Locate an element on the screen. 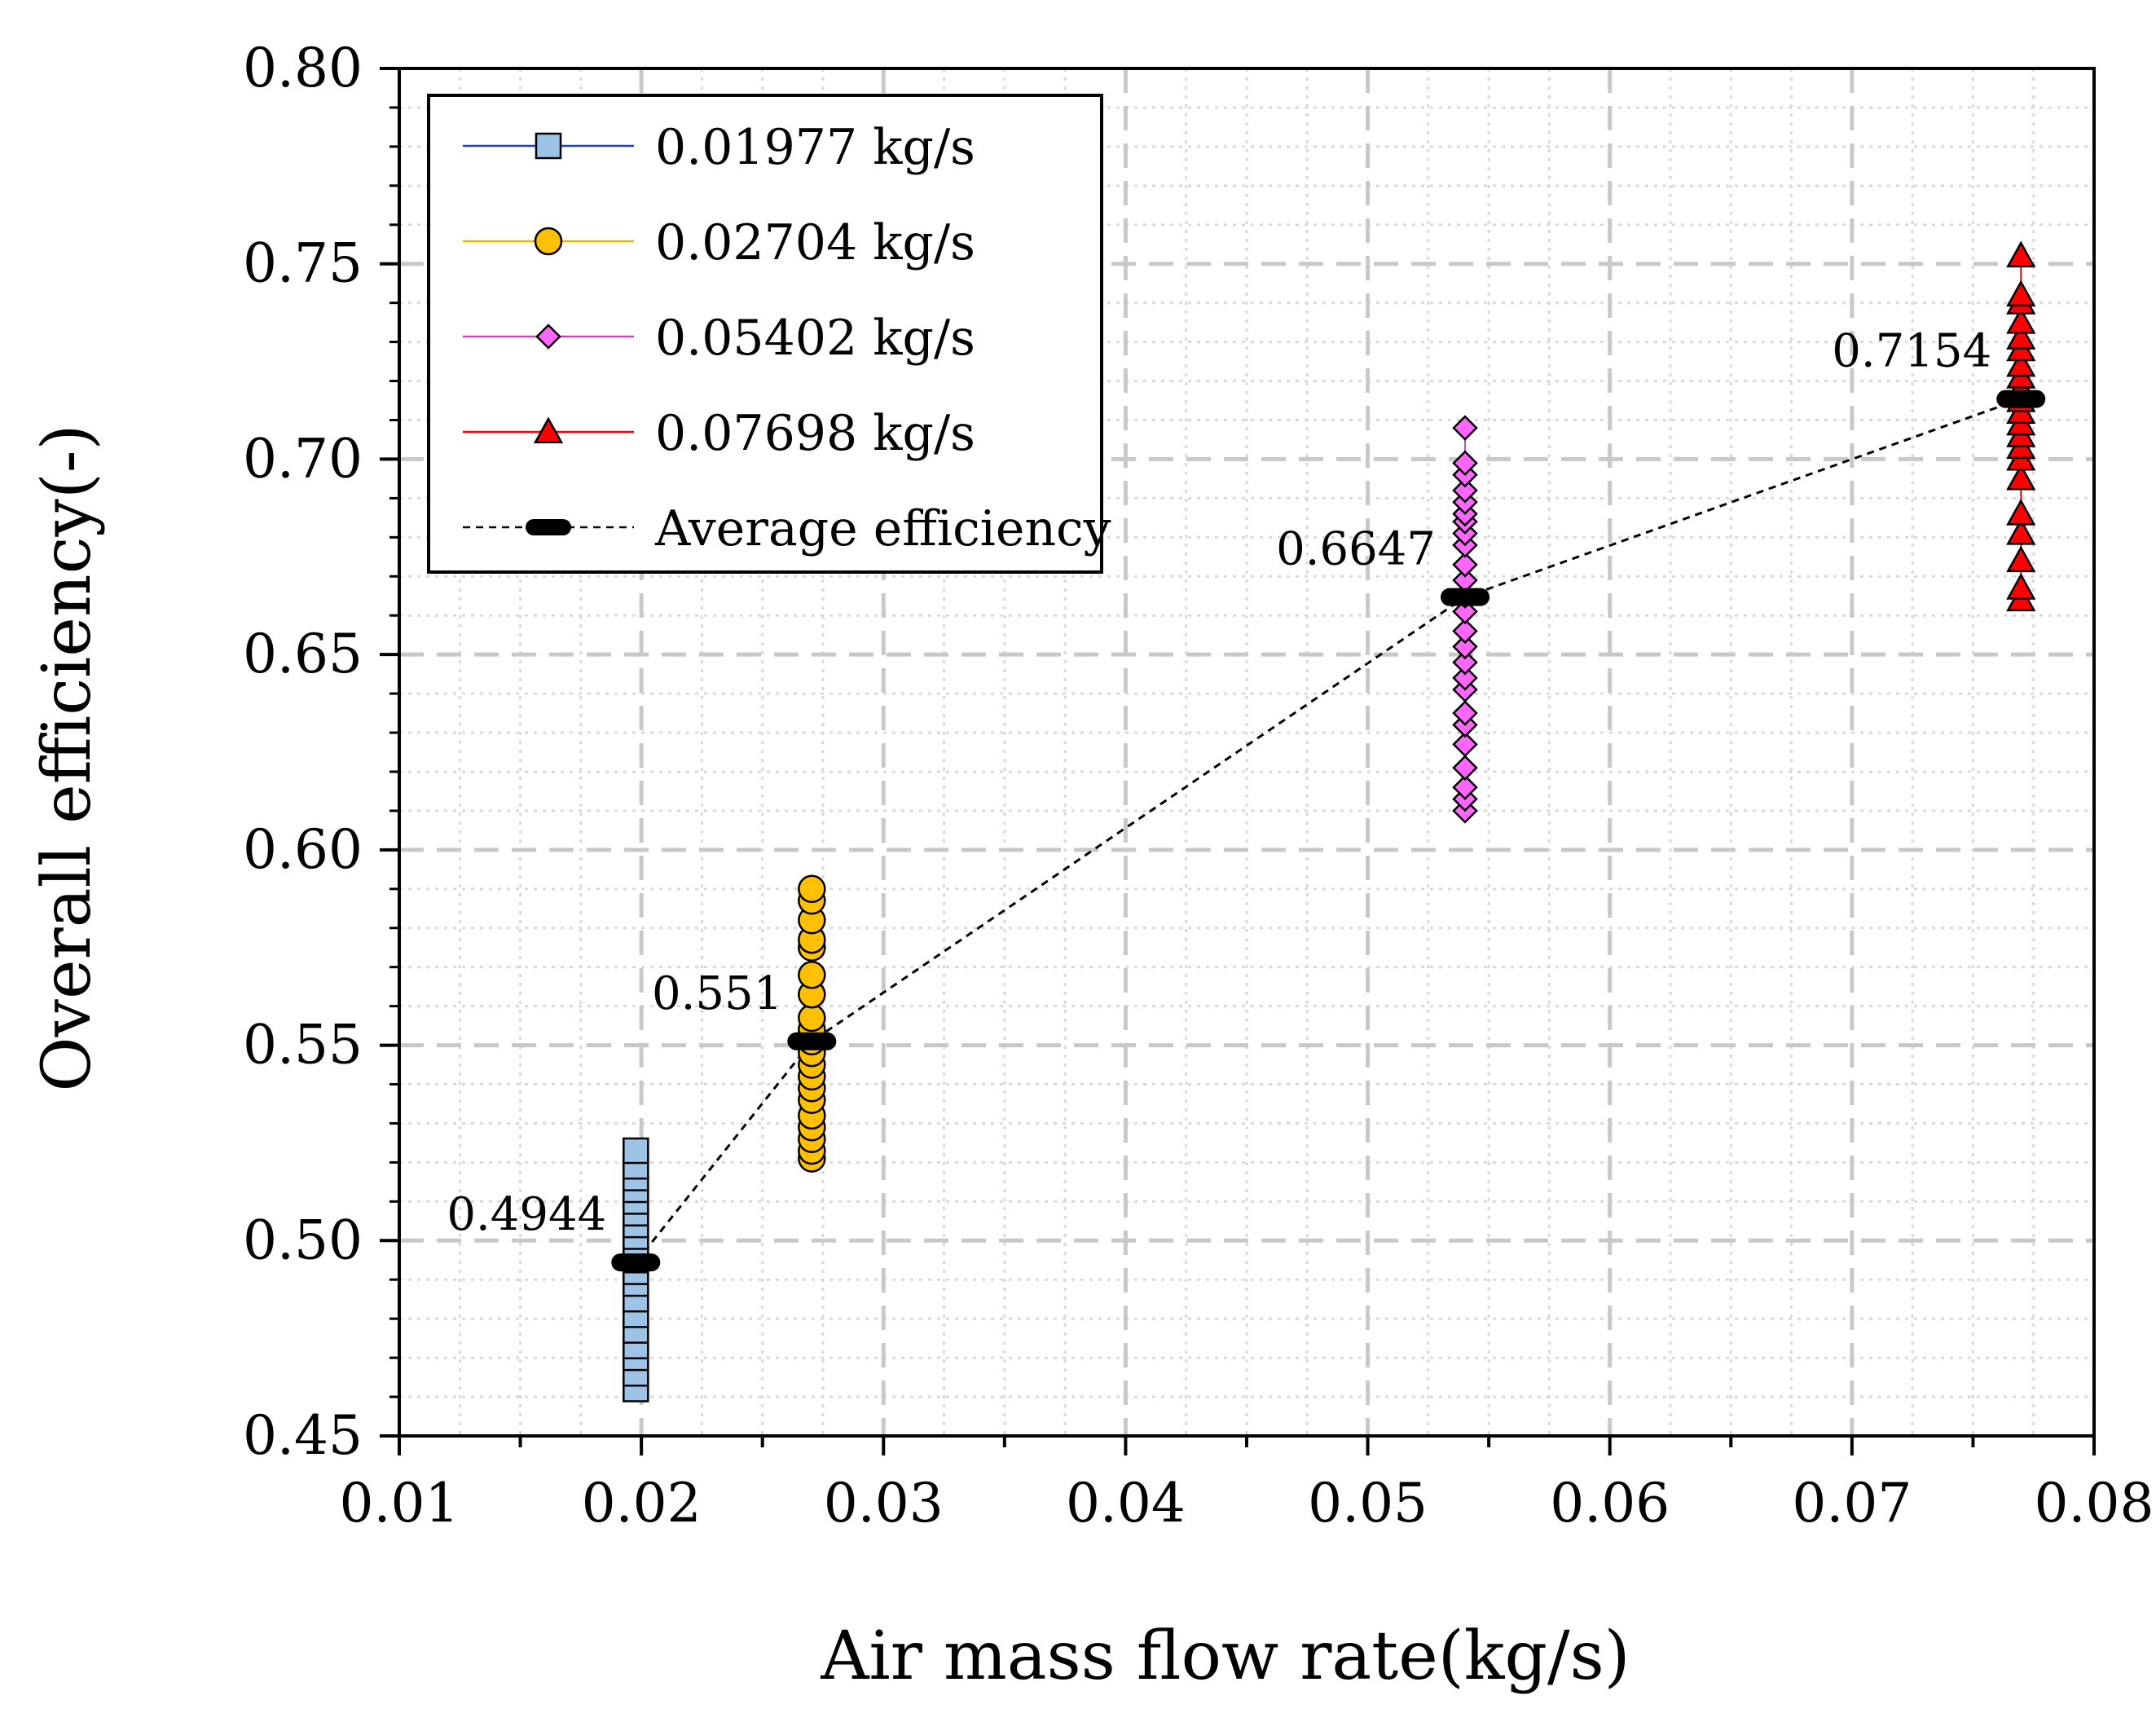 The height and width of the screenshot is (1735, 2156). legend-label: 0.07698 kg/s is located at coordinates (815, 433).